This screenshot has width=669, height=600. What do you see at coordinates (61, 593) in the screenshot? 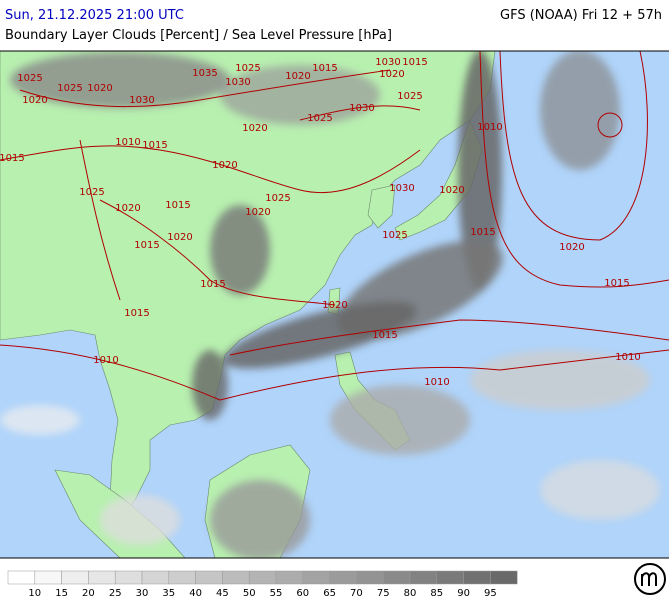
I see `legend-label: 15` at bounding box center [61, 593].